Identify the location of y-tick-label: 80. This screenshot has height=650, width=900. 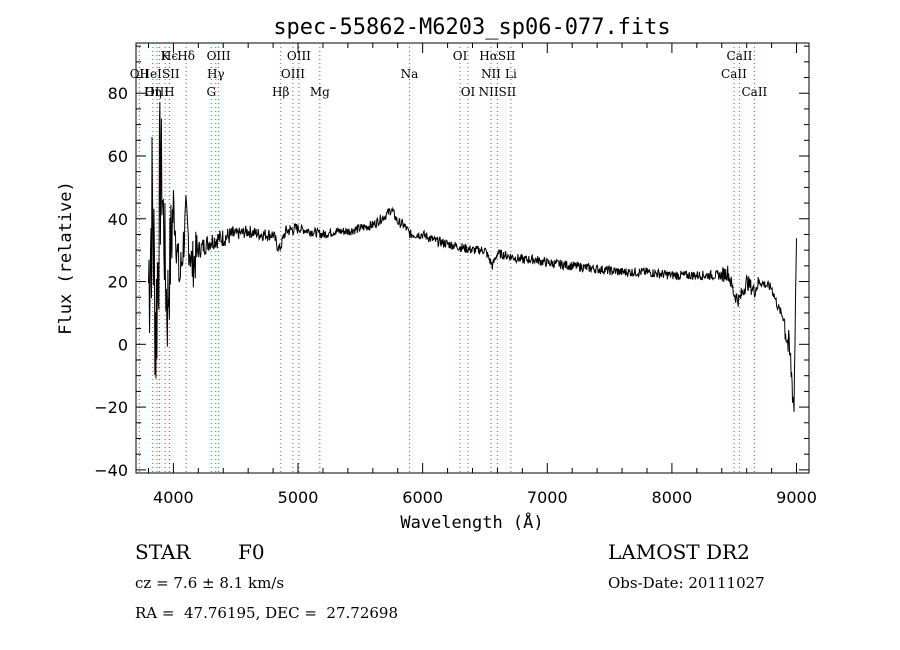
(118, 93).